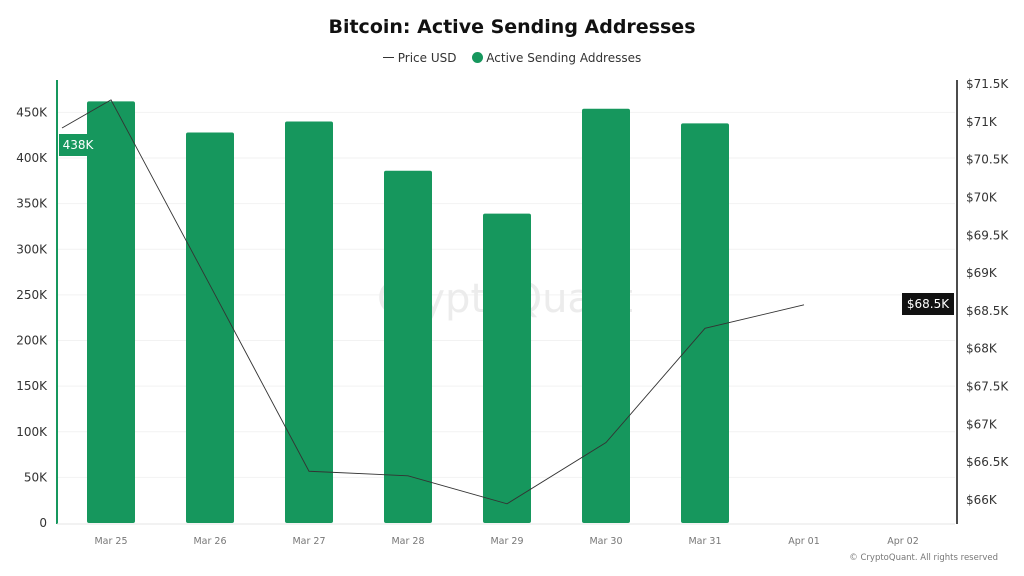 This screenshot has width=1024, height=576. I want to click on left-tick-label: 150K, so click(32, 386).